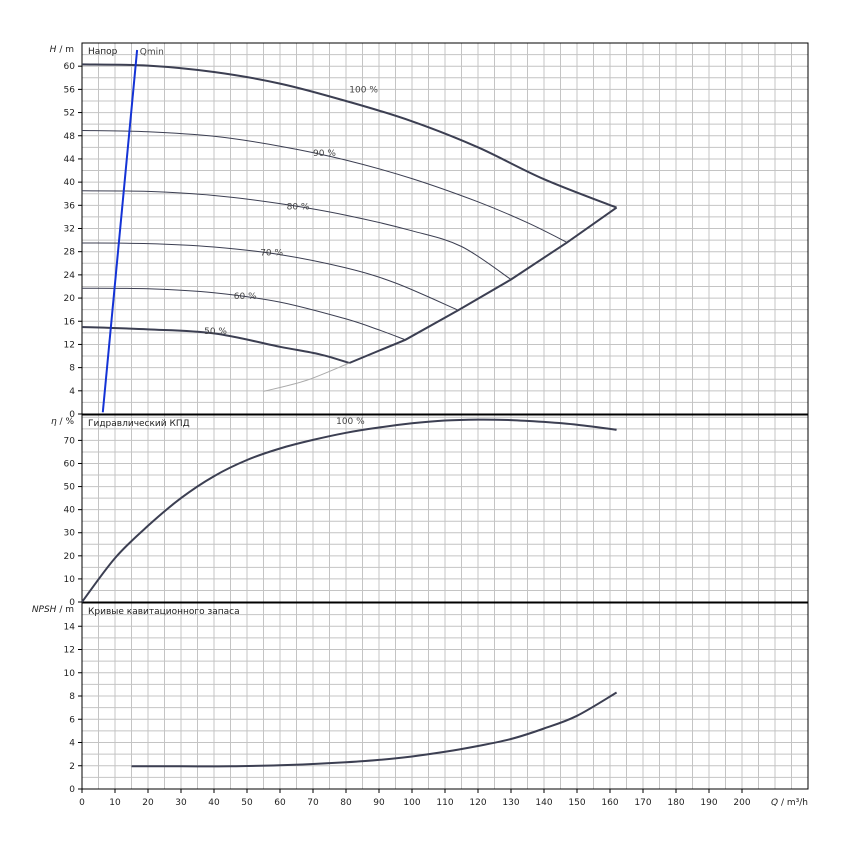  What do you see at coordinates (576, 803) in the screenshot?
I see `x-tick-label: 150` at bounding box center [576, 803].